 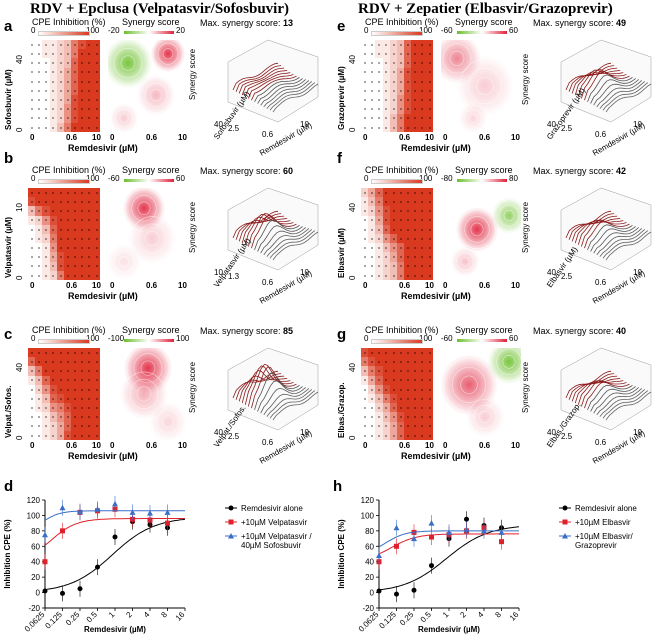 I want to click on syn-xtick-b-0: 0, so click(x=112, y=285).